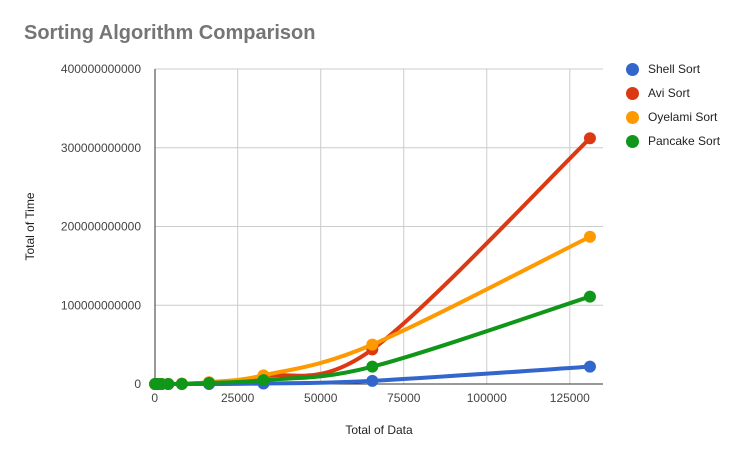 The height and width of the screenshot is (460, 744). I want to click on y-tick-label: 200000000000, so click(101, 227).